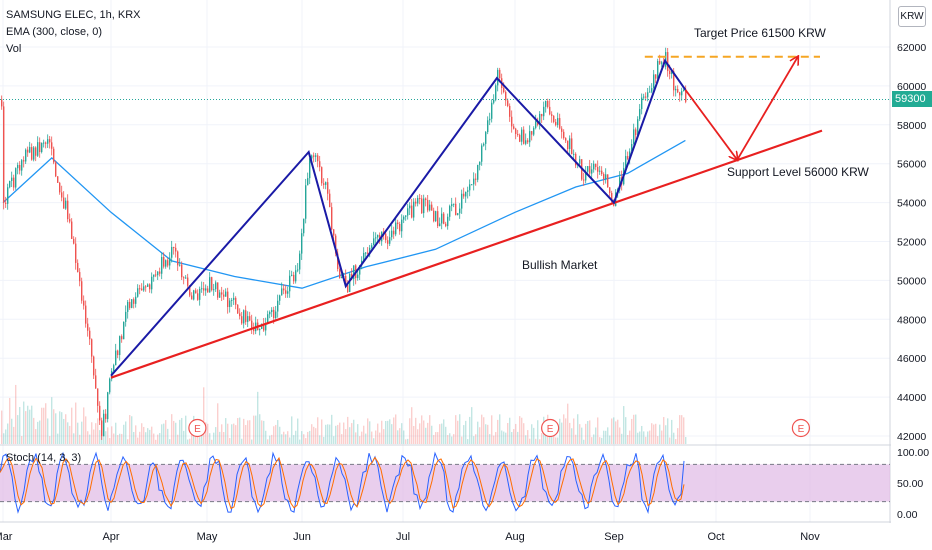 The width and height of the screenshot is (932, 550). Describe the element at coordinates (912, 16) in the screenshot. I see `currency-button: KRW` at that location.